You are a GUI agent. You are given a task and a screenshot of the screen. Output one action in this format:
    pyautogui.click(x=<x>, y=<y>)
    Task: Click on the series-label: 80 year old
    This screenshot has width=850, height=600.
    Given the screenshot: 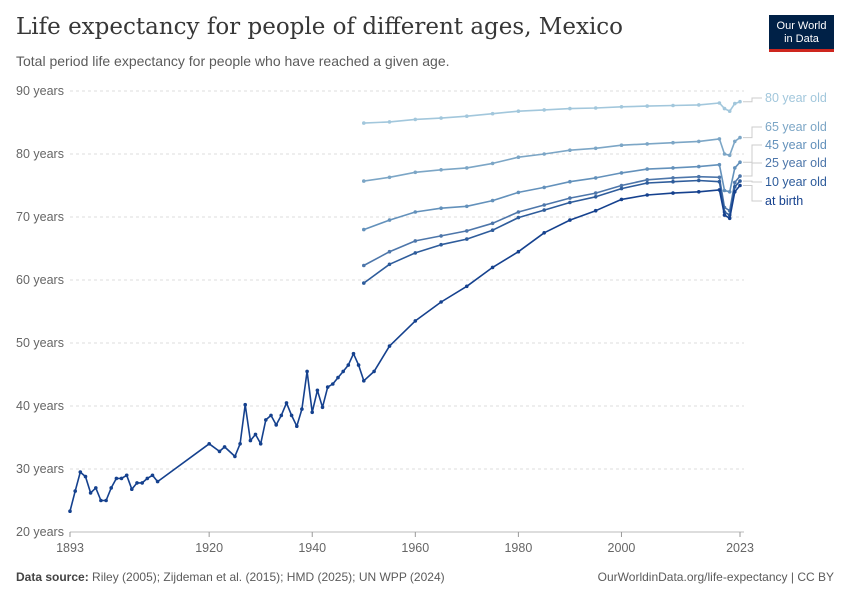 What is the action you would take?
    pyautogui.click(x=796, y=98)
    